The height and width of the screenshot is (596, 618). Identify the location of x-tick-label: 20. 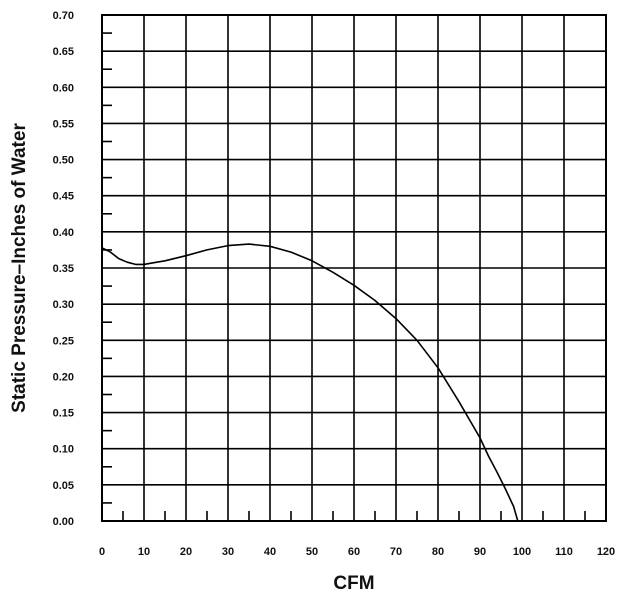
(186, 552).